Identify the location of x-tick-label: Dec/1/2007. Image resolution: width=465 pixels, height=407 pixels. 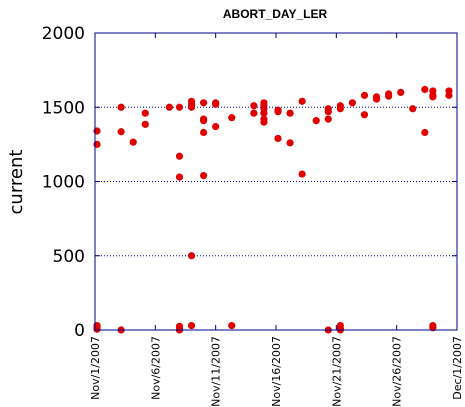
(457, 368).